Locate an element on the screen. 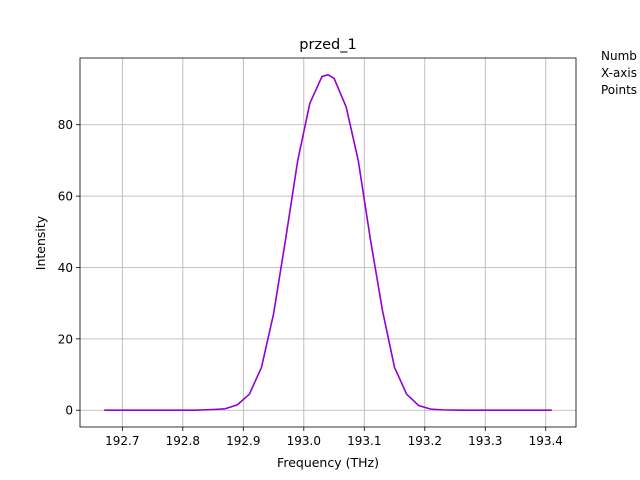 This screenshot has width=640, height=480. y-axis: 0 20 40 60 80 is located at coordinates (69, 268).